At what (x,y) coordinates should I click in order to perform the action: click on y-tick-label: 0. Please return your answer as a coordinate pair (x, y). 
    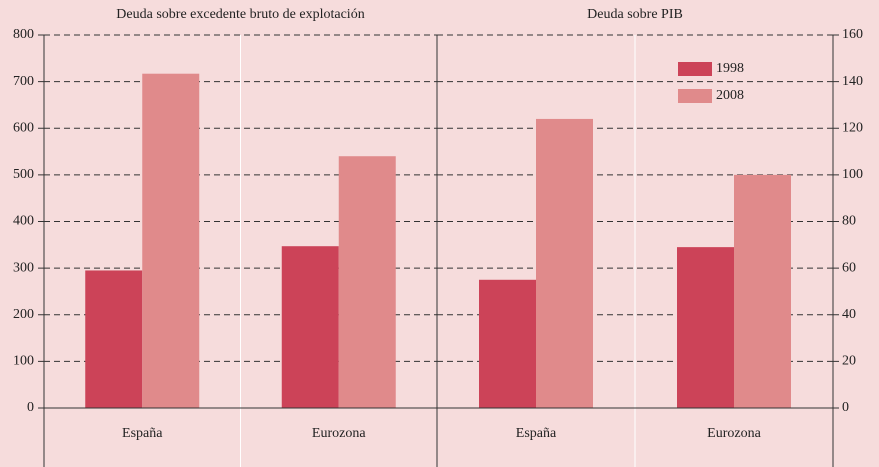
    Looking at the image, I should click on (30, 407).